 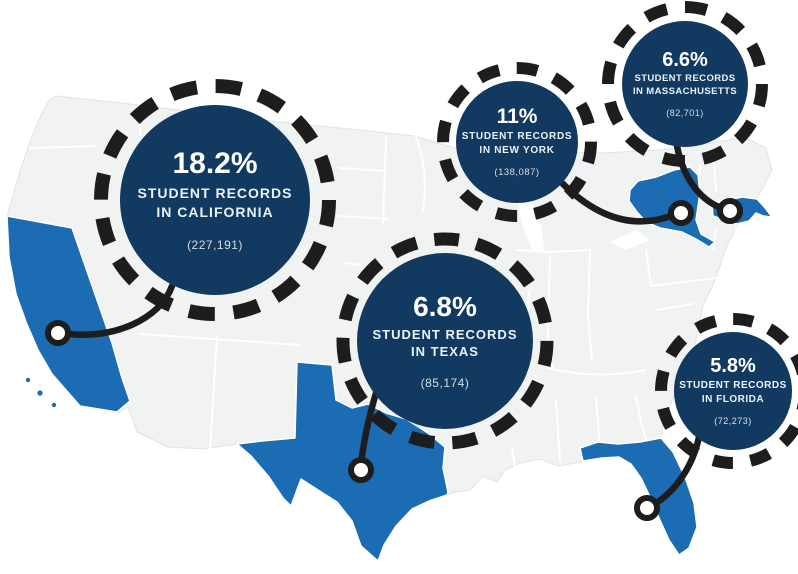 I want to click on new-york-location-marker, so click(x=681, y=213).